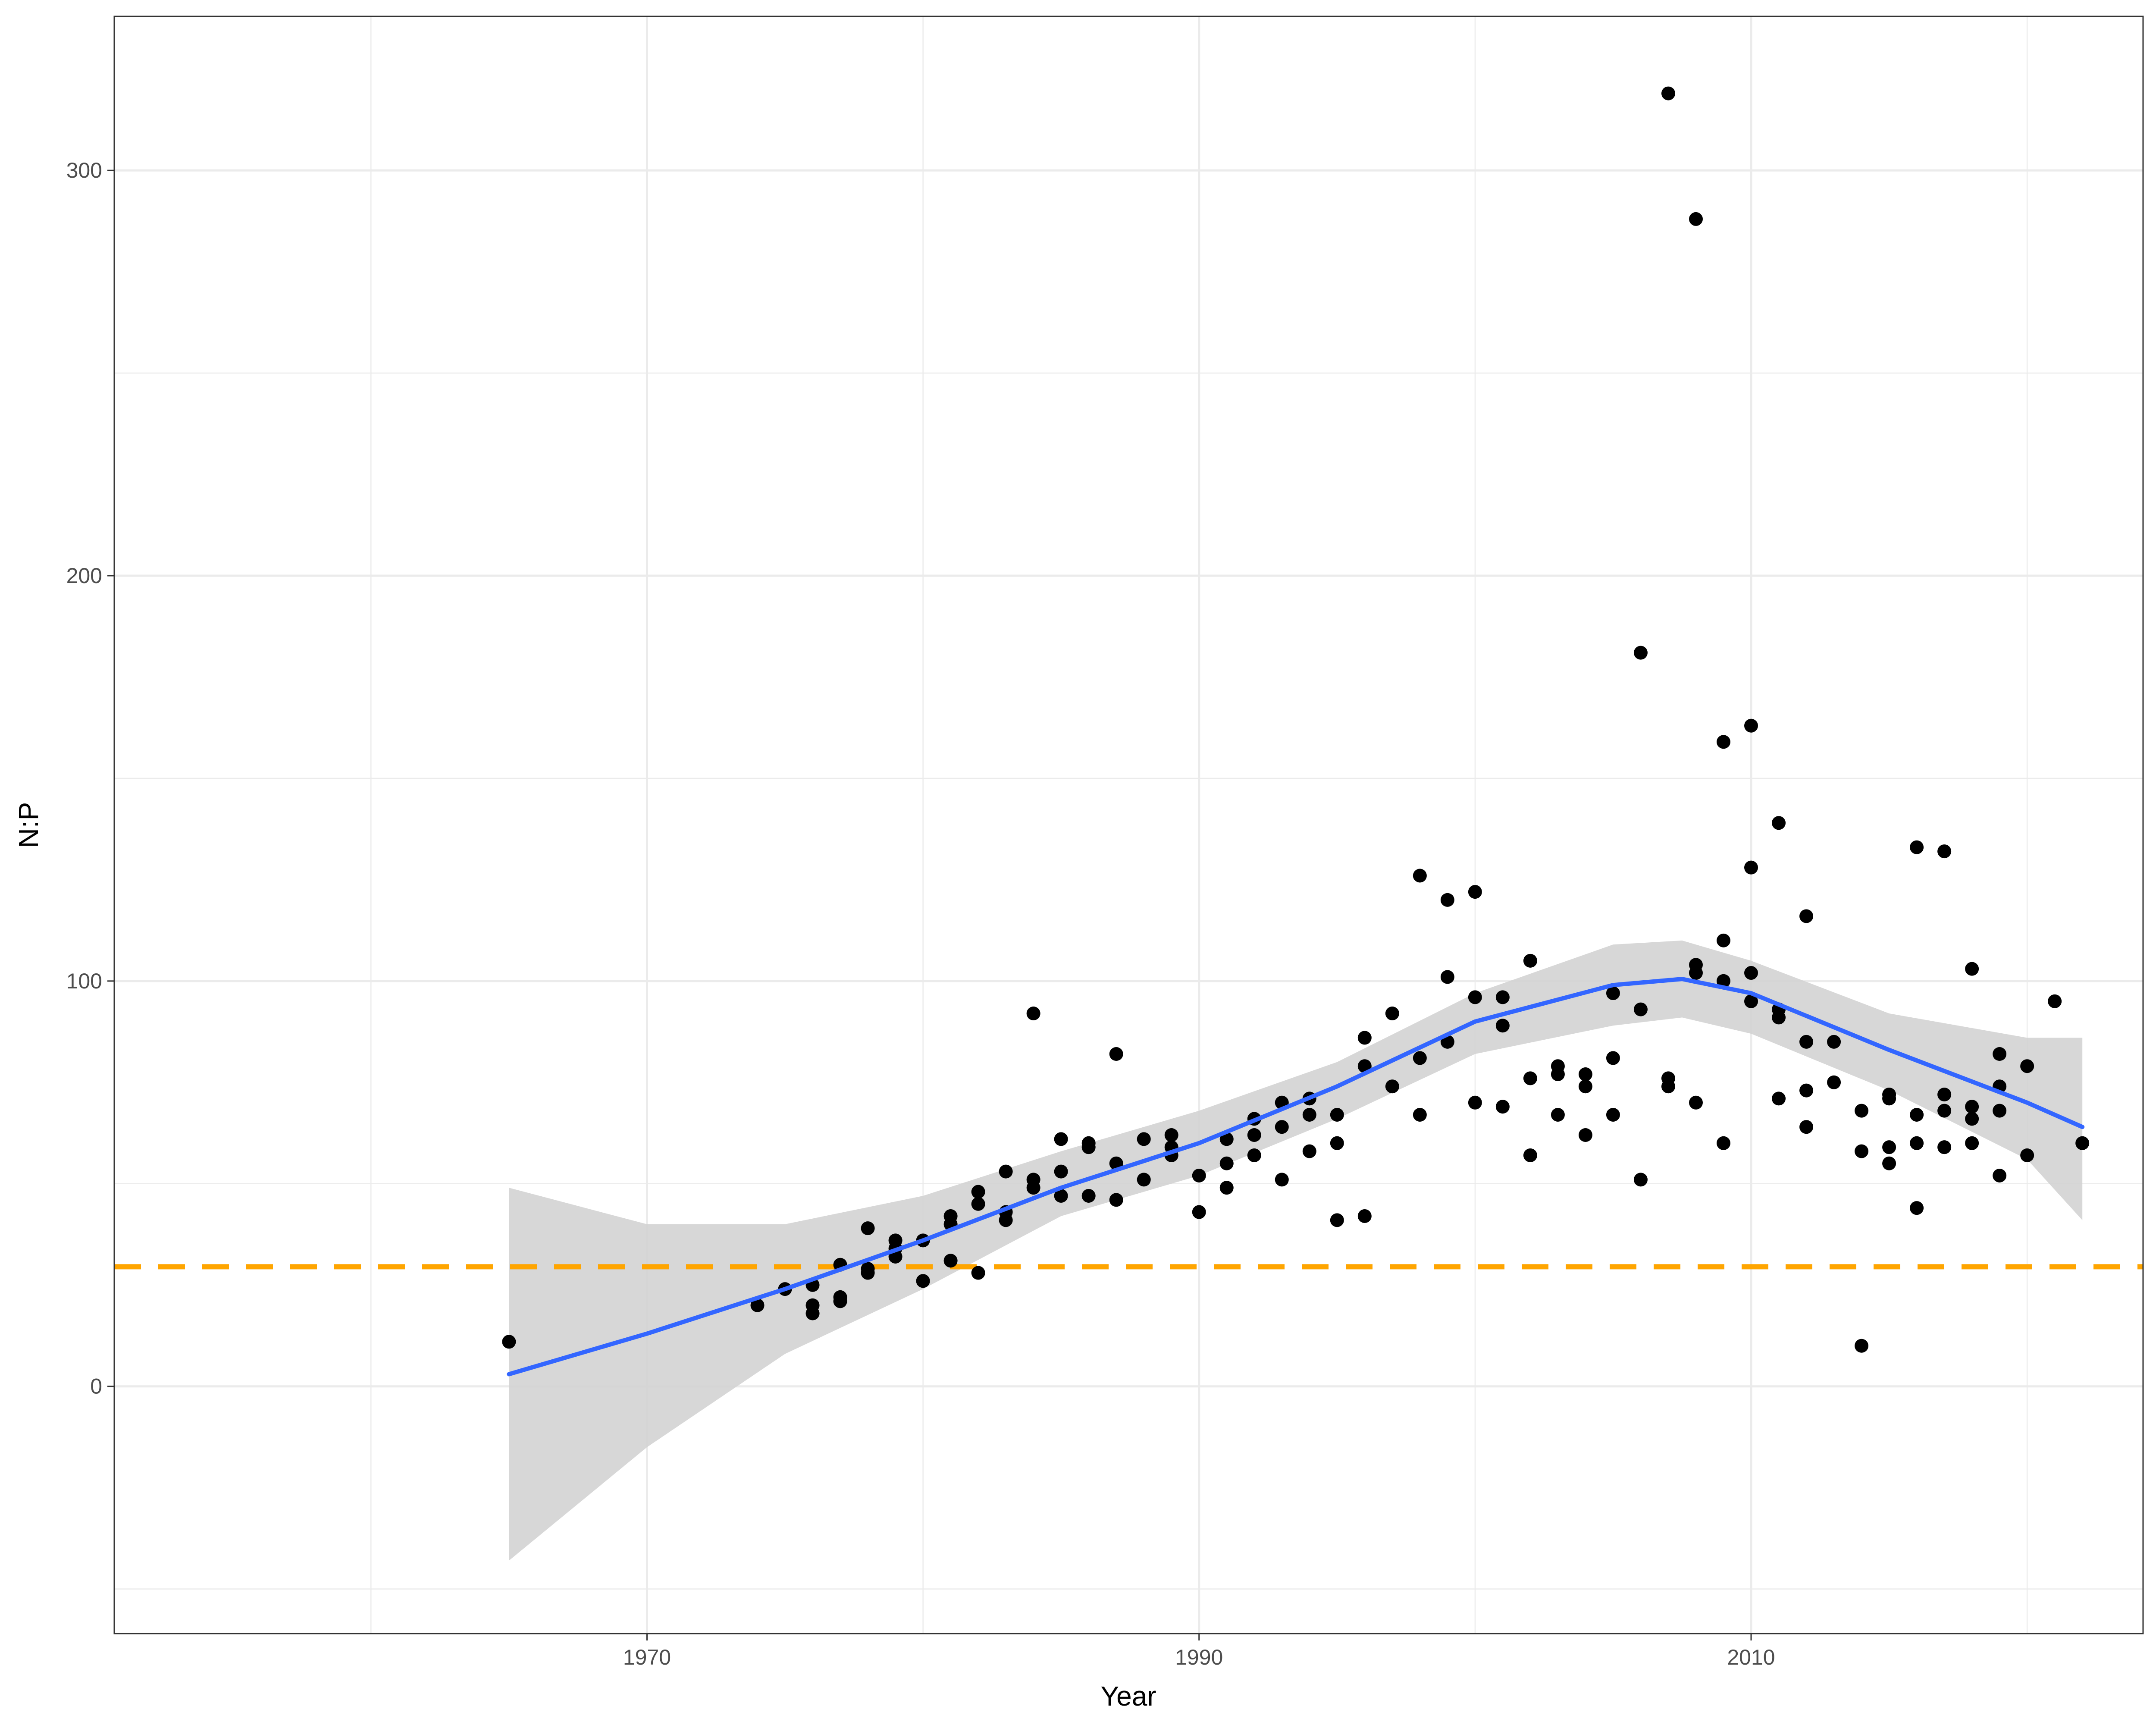 The height and width of the screenshot is (1725, 2156). What do you see at coordinates (90, 779) in the screenshot?
I see `y-axis: 0 100 200 300` at bounding box center [90, 779].